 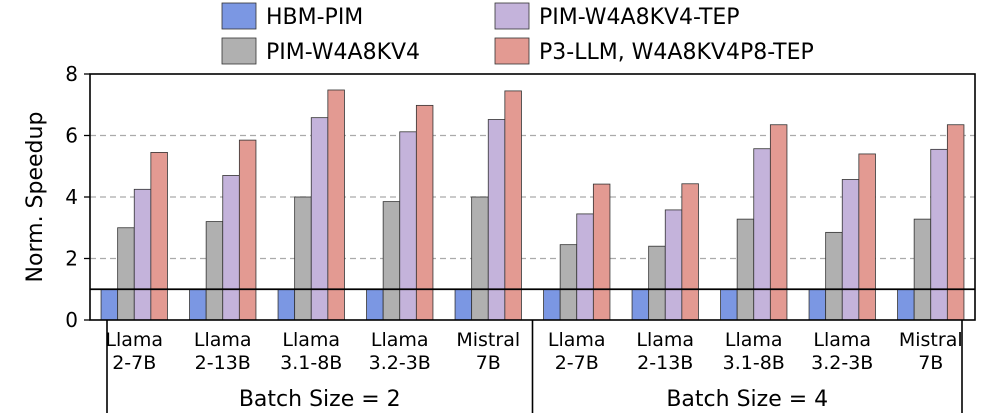 I want to click on y-tick-label: 8, so click(x=71, y=74).